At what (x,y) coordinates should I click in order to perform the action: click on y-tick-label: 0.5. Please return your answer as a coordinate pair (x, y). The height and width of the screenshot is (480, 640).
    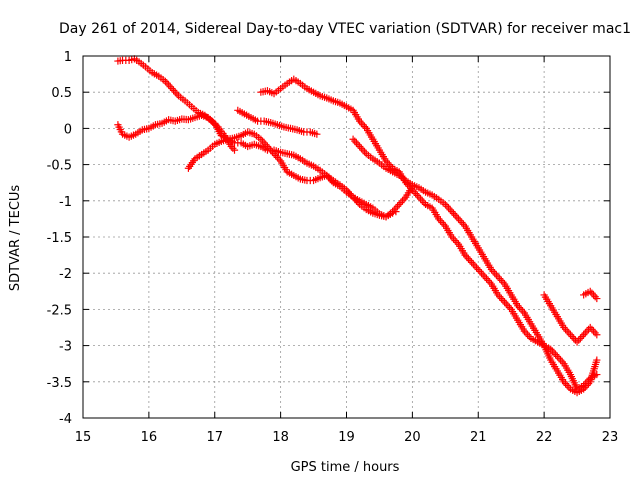
    Looking at the image, I should click on (61, 93).